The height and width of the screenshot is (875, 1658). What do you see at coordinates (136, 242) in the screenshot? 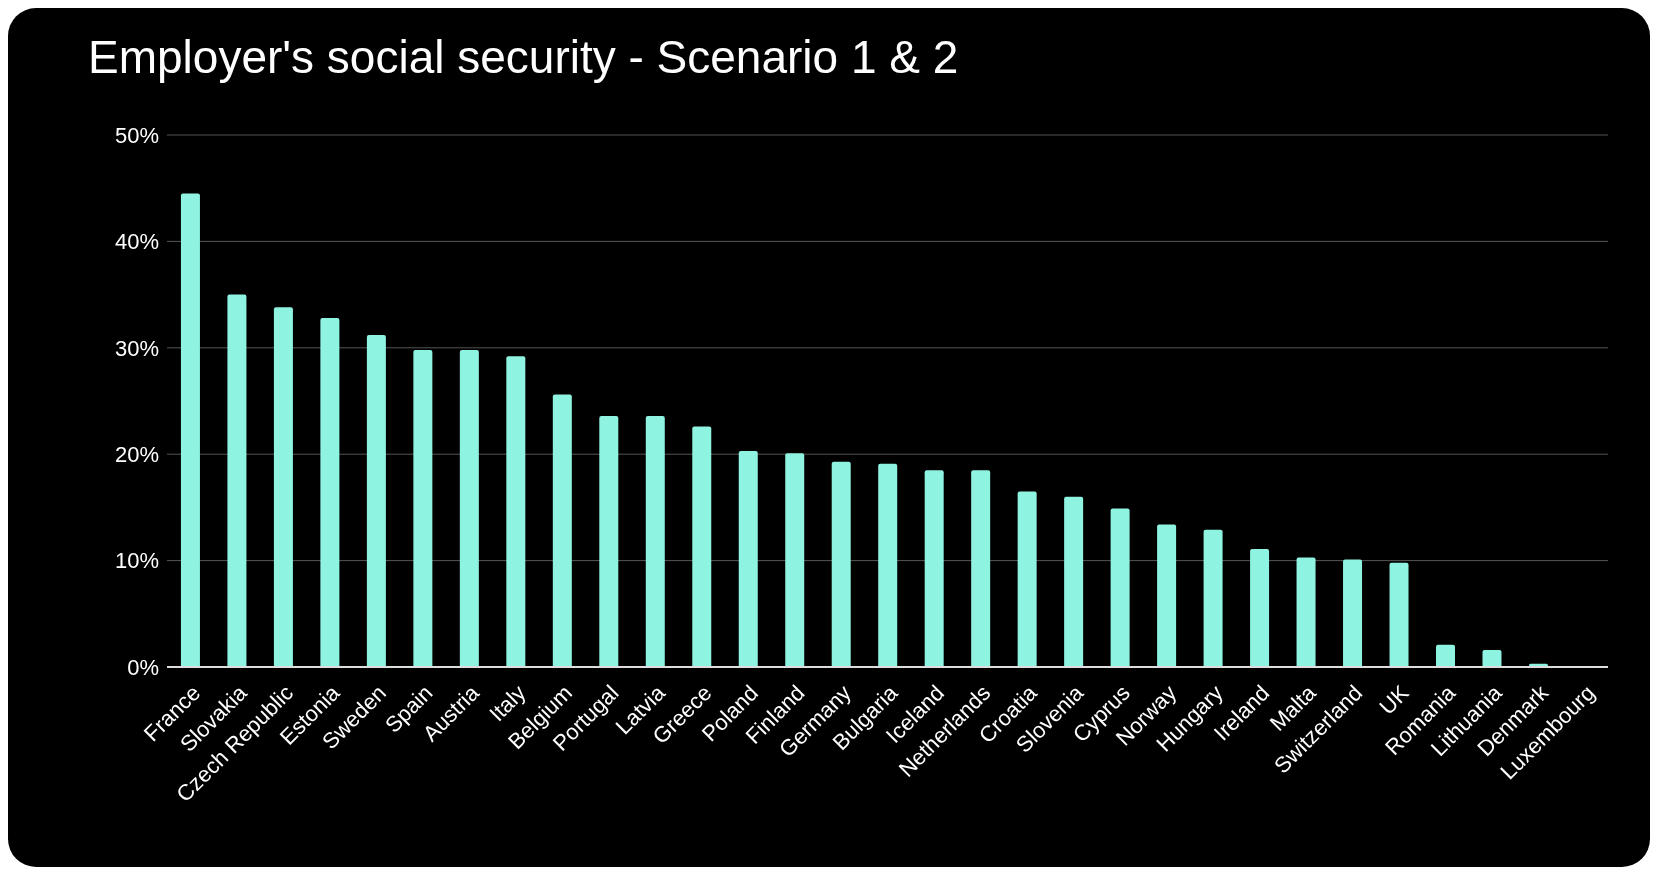
I see `y-tick-label: 40%` at bounding box center [136, 242].